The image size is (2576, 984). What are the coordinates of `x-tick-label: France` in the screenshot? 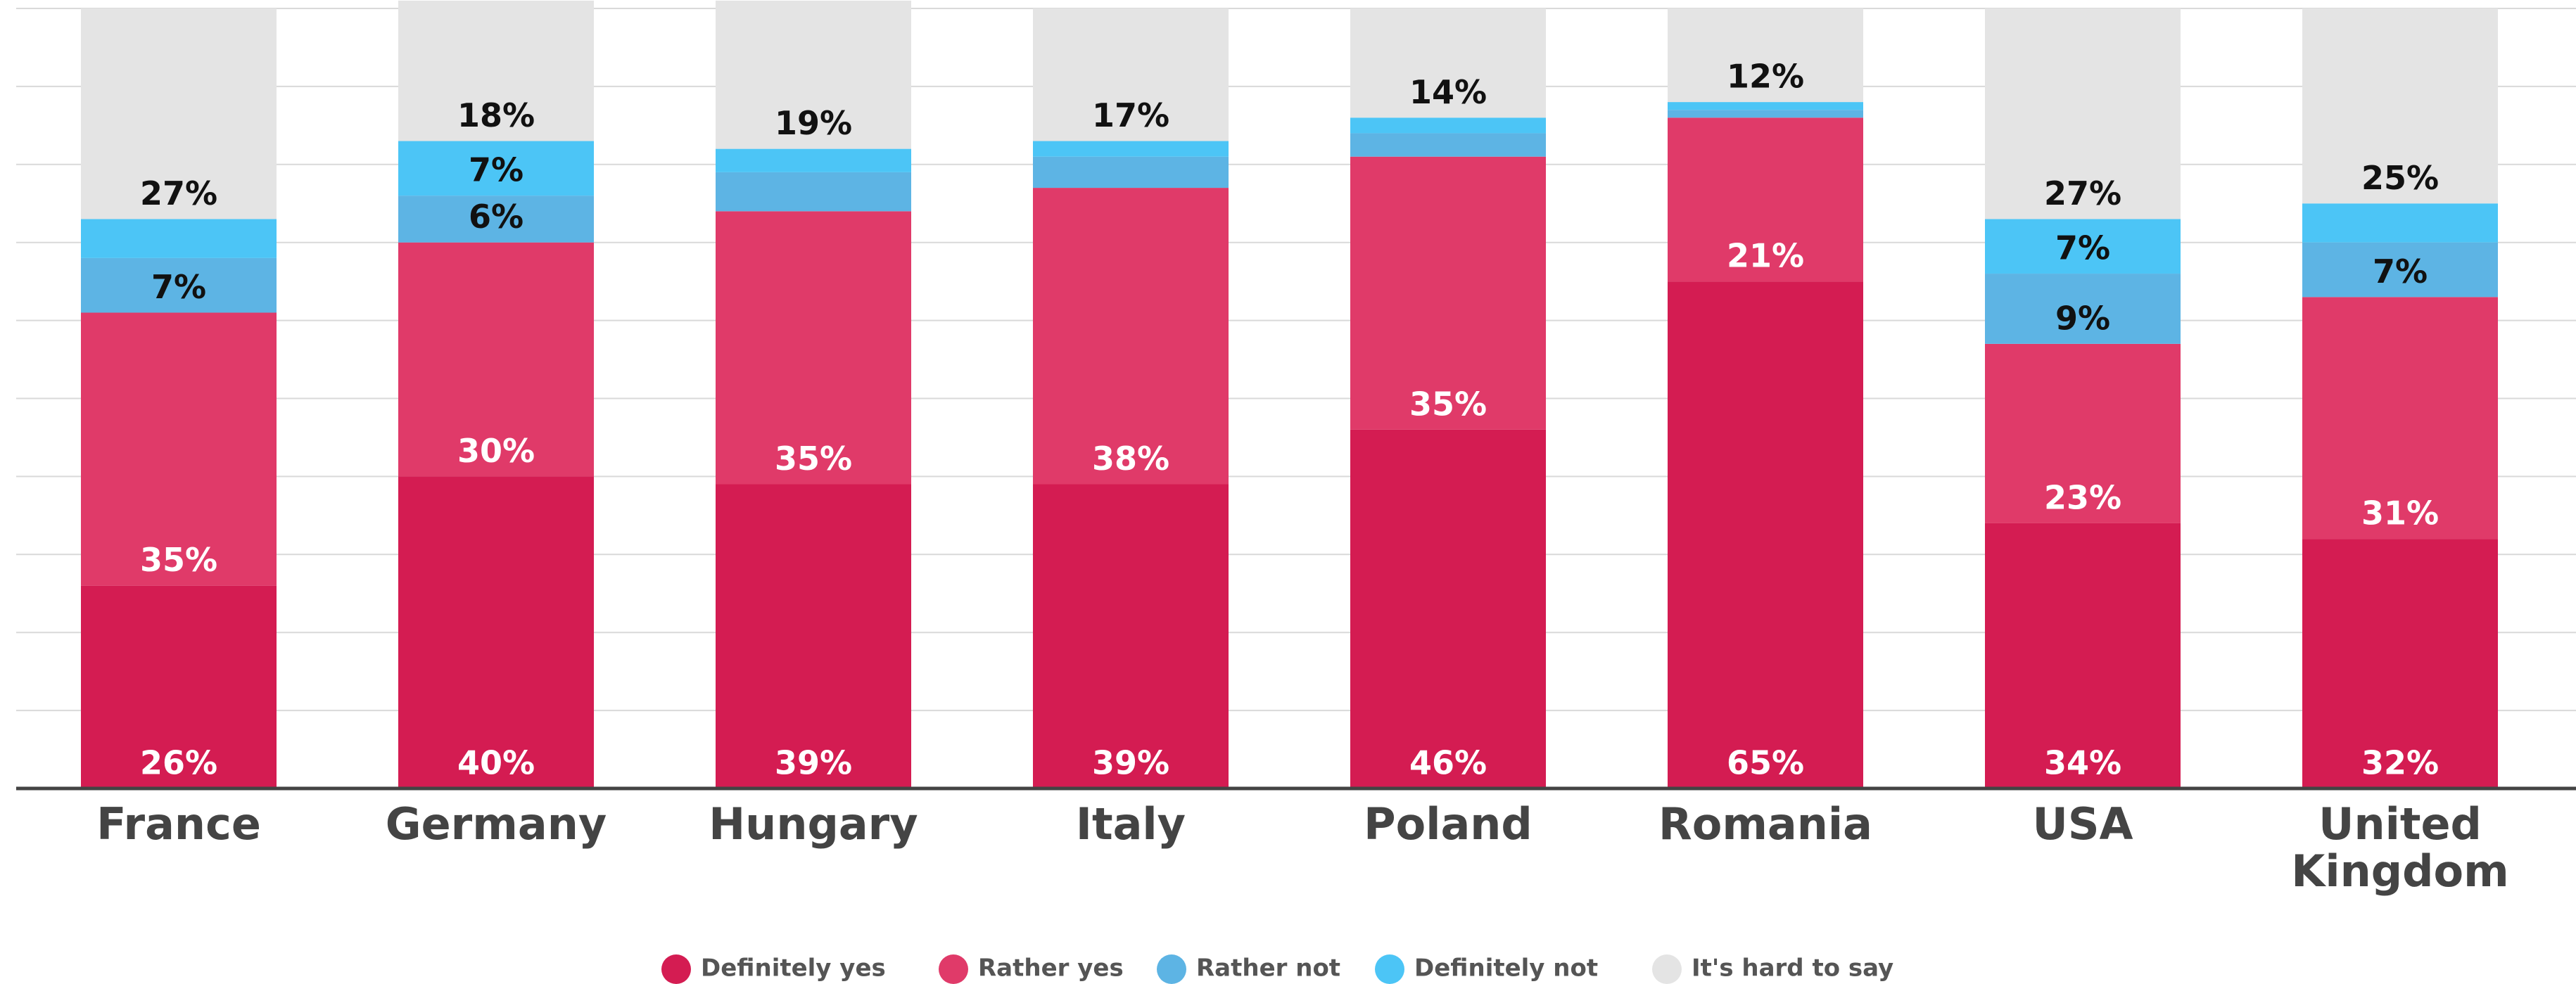 It's located at (178, 824).